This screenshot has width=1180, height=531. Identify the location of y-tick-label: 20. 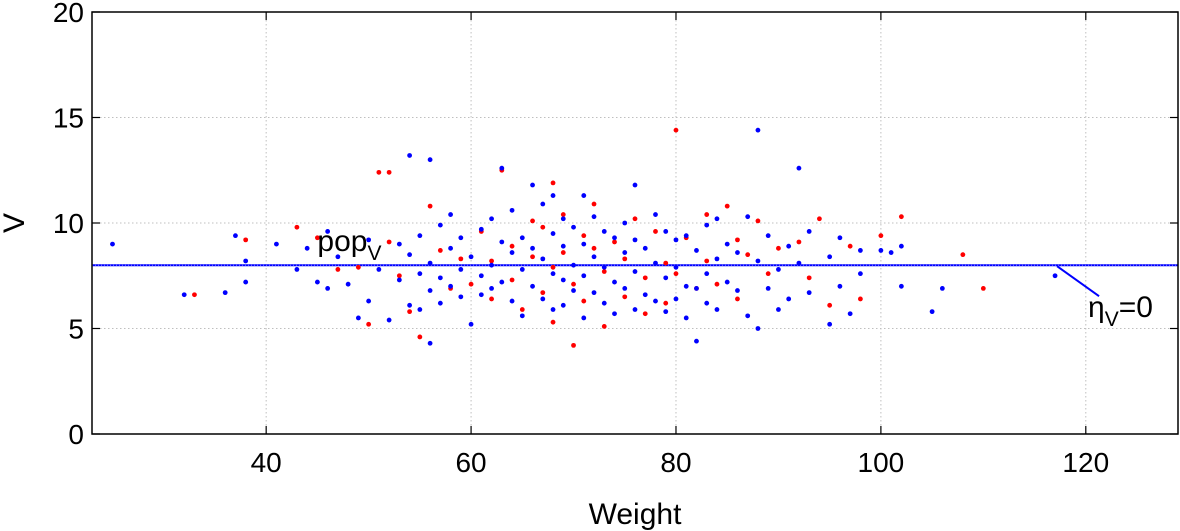
(68, 14).